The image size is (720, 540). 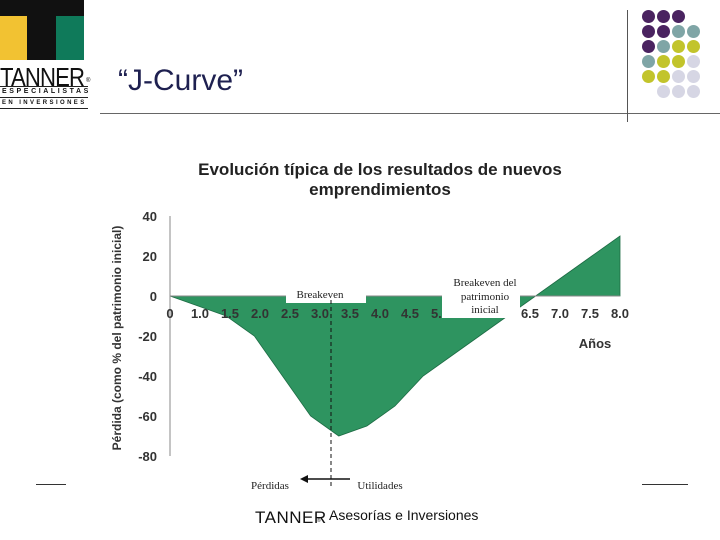 I want to click on y-tick-label: 0, so click(x=153, y=296).